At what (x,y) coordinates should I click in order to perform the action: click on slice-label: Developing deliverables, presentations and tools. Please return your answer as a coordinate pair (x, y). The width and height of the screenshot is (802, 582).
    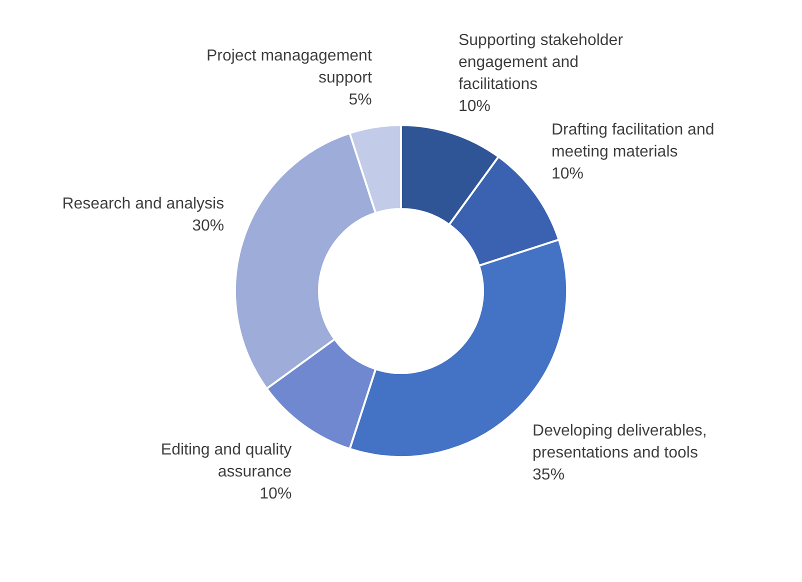
    Looking at the image, I should click on (619, 442).